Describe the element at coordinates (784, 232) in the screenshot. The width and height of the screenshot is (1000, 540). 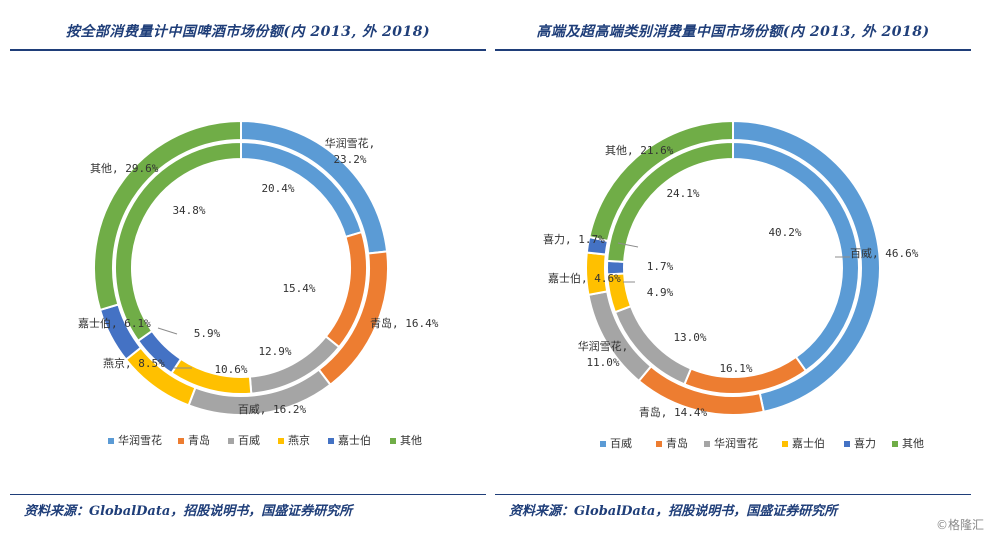
I see `inner-data-label: 40.2%` at that location.